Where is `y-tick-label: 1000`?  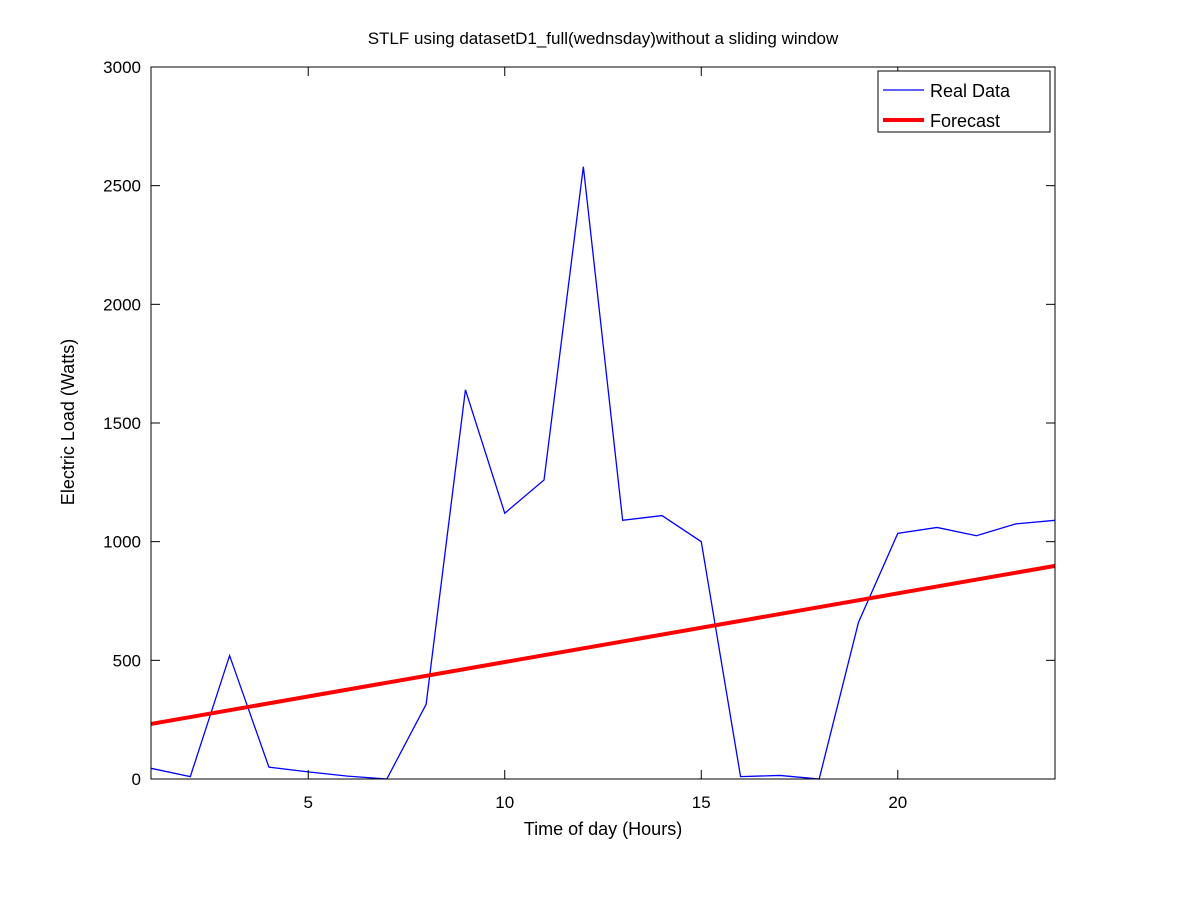 y-tick-label: 1000 is located at coordinates (122, 542).